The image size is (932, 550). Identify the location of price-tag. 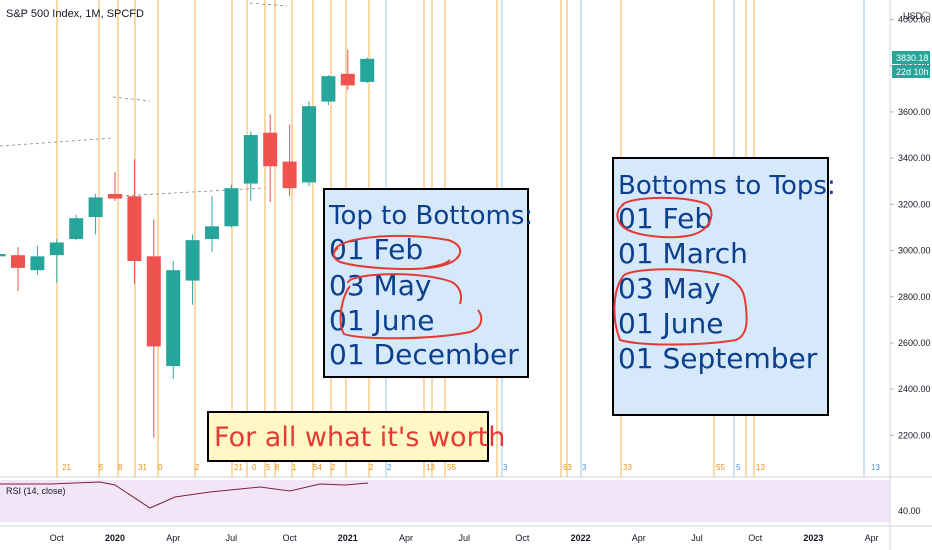
(911, 57).